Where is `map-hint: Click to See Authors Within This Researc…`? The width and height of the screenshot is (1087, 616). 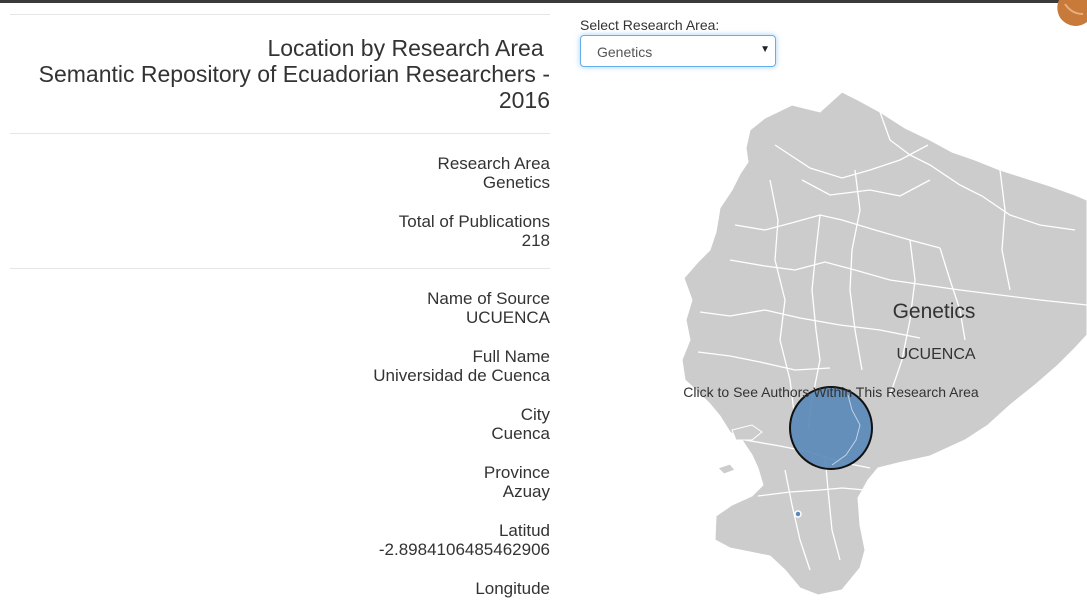
map-hint: Click to See Authors Within This Researc… is located at coordinates (831, 392).